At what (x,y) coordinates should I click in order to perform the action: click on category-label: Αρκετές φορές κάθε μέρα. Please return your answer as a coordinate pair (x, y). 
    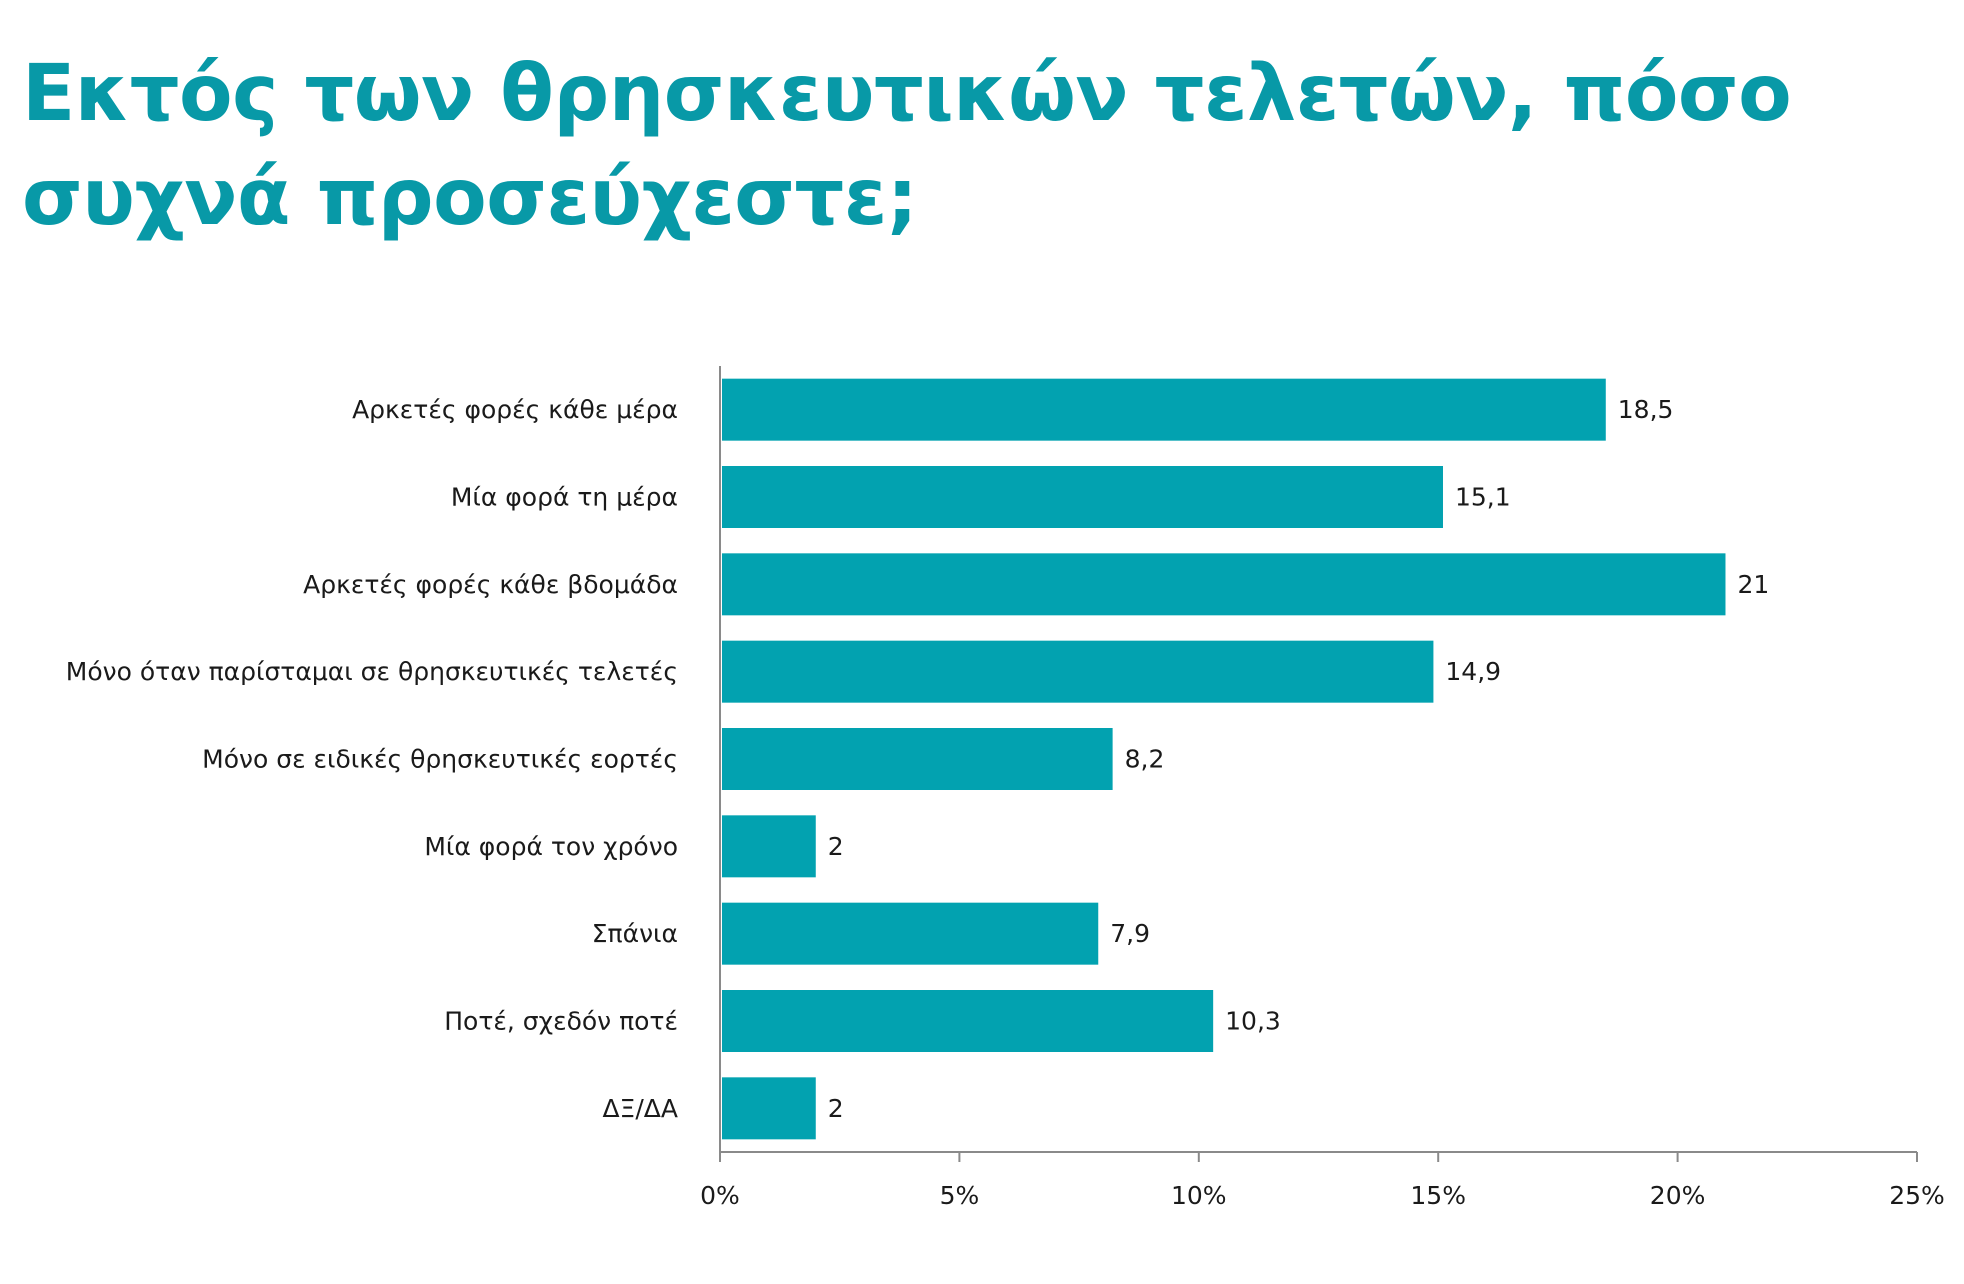
    Looking at the image, I should click on (515, 409).